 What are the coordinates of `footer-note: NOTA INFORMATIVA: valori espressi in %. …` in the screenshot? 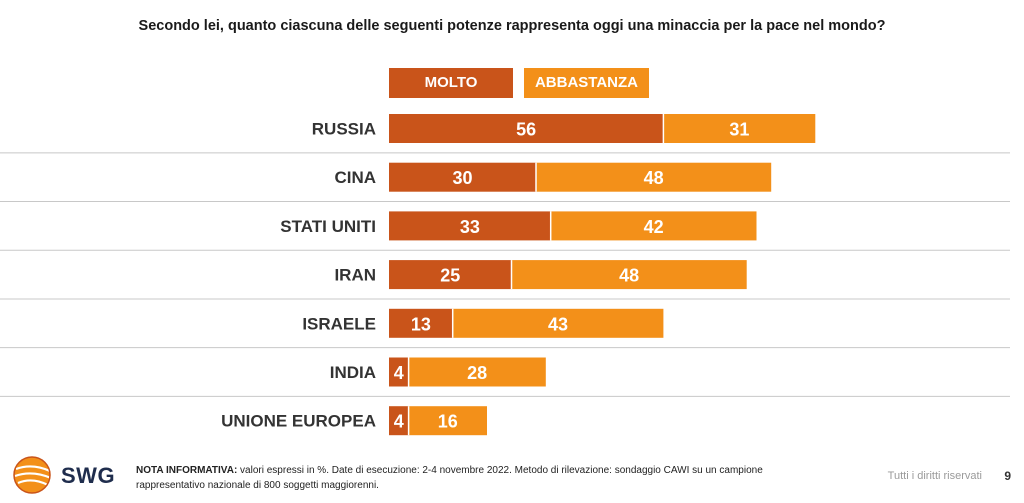 It's located at (481, 478).